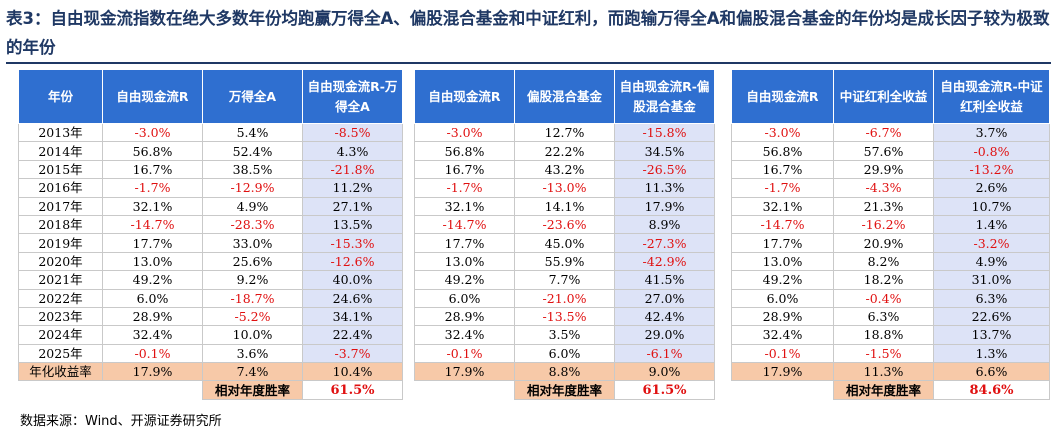 The image size is (1057, 436). I want to click on year-cell: 2013年, so click(60, 132).